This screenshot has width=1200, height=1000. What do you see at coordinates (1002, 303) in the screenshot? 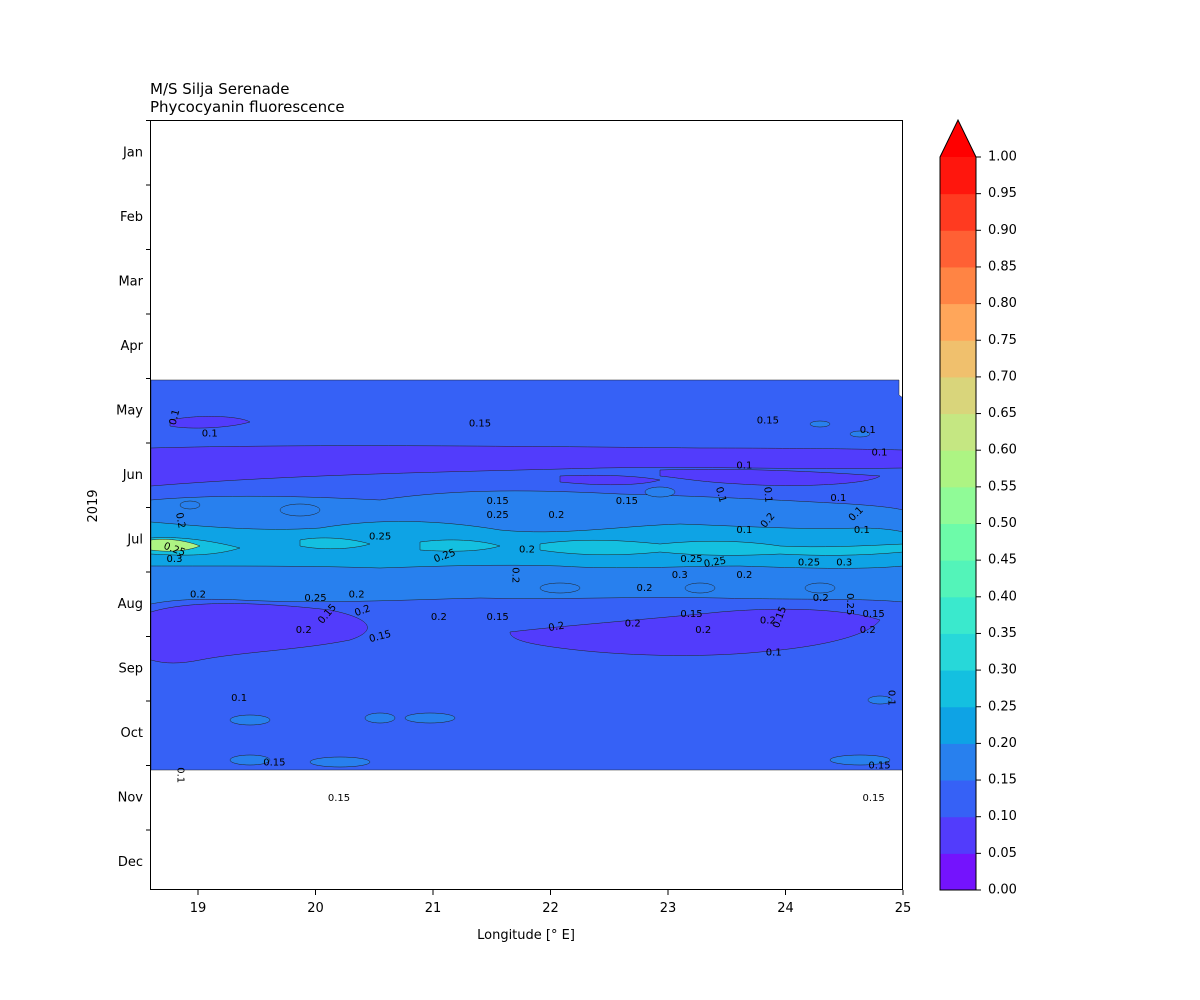
I see `colorbar-tick-label: 0.80` at bounding box center [1002, 303].